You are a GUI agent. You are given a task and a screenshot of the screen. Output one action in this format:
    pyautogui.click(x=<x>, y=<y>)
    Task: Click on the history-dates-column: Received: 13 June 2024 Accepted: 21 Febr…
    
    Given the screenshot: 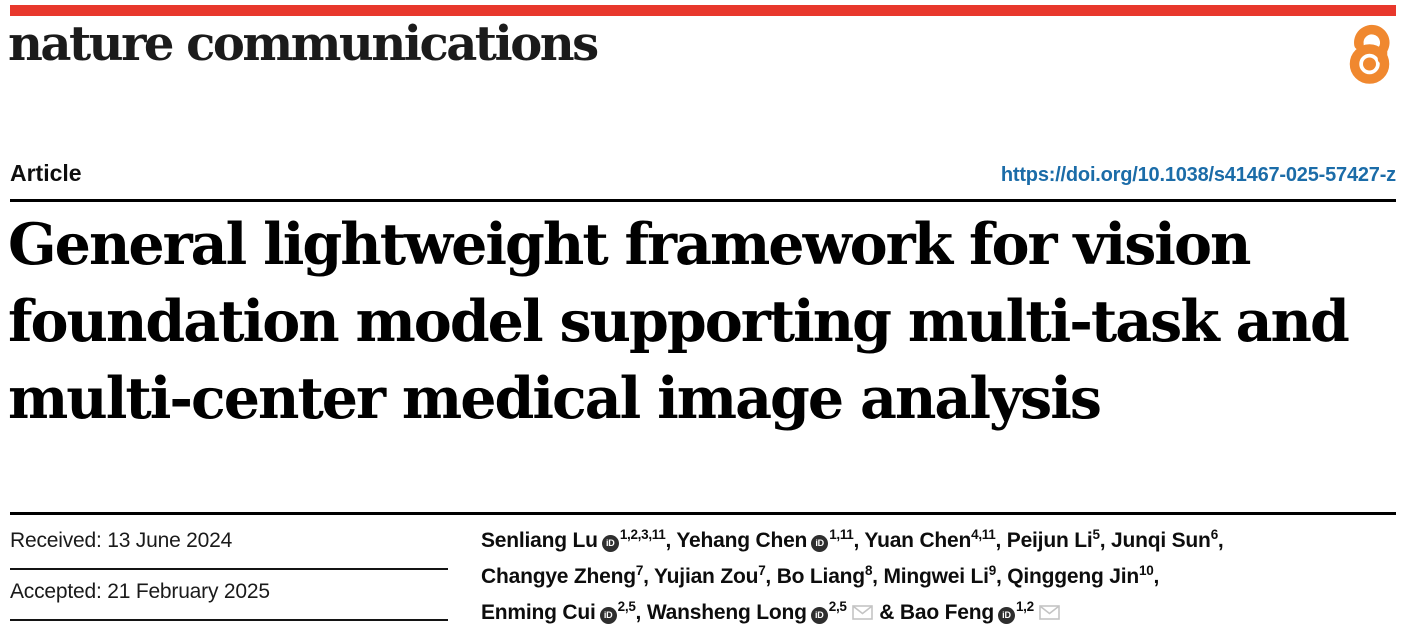 What is the action you would take?
    pyautogui.click(x=229, y=573)
    